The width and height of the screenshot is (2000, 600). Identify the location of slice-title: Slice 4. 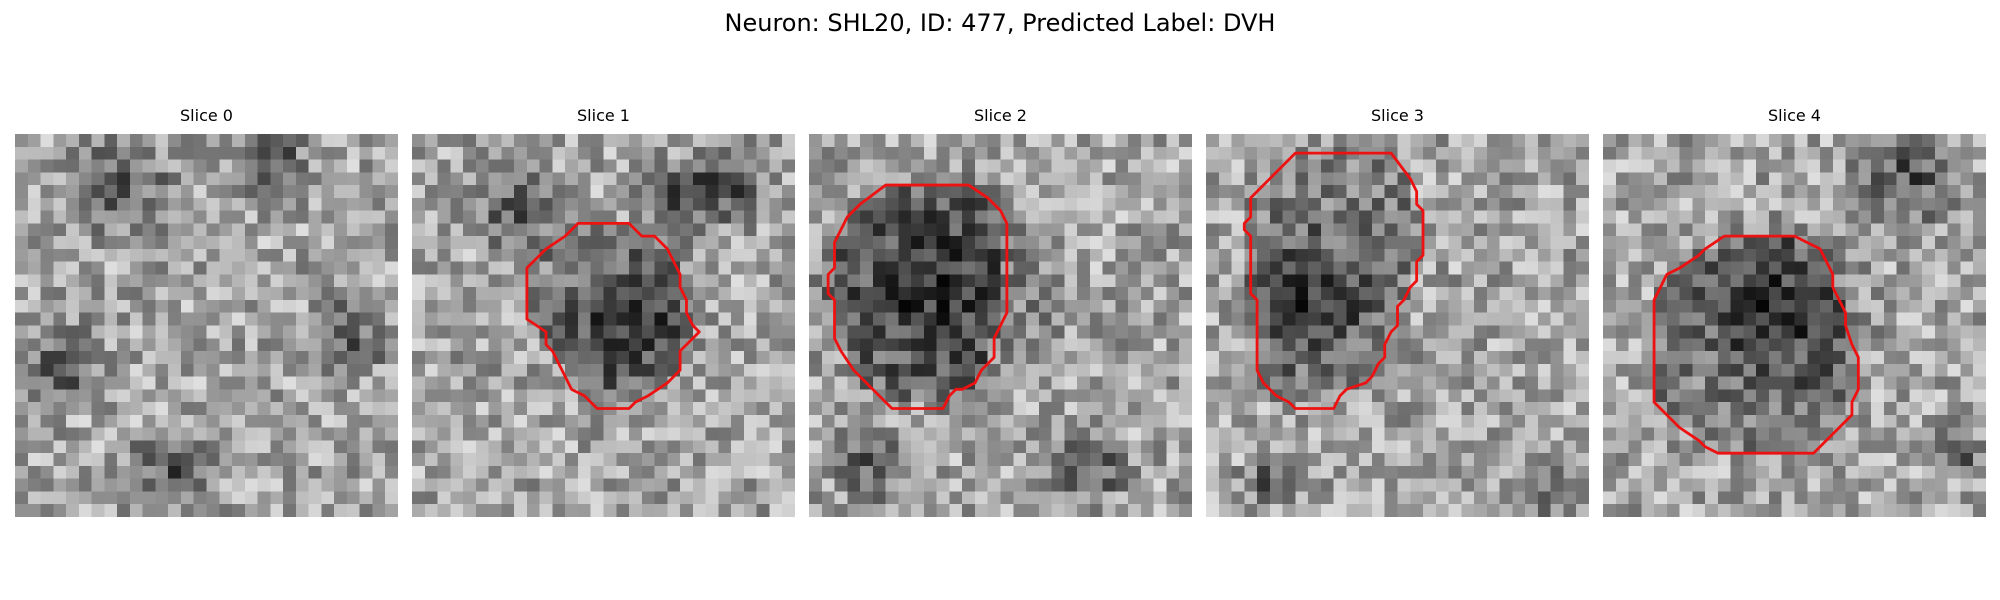
(1794, 115).